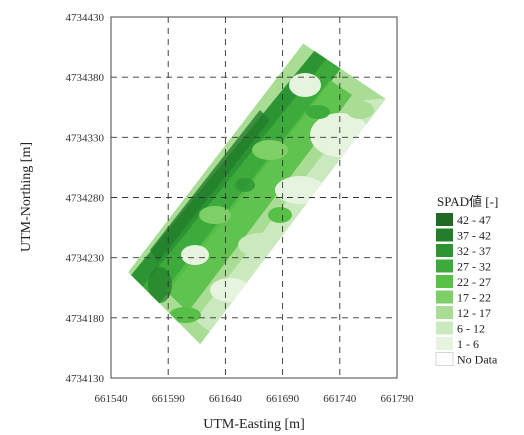 The height and width of the screenshot is (435, 524). Describe the element at coordinates (467, 201) in the screenshot. I see `legend-title: SPAD値 [-]` at that location.